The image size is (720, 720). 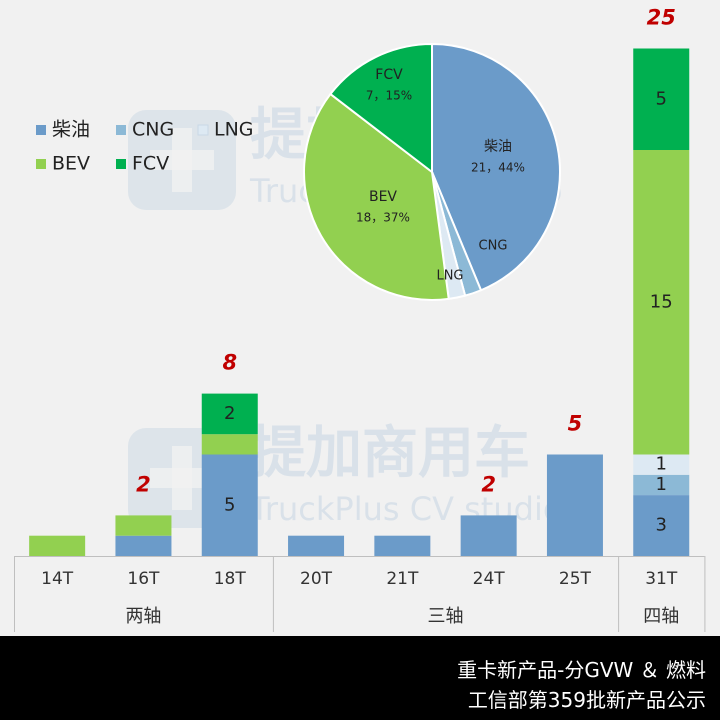 What do you see at coordinates (229, 363) in the screenshot?
I see `bar-total-label: 8` at bounding box center [229, 363].